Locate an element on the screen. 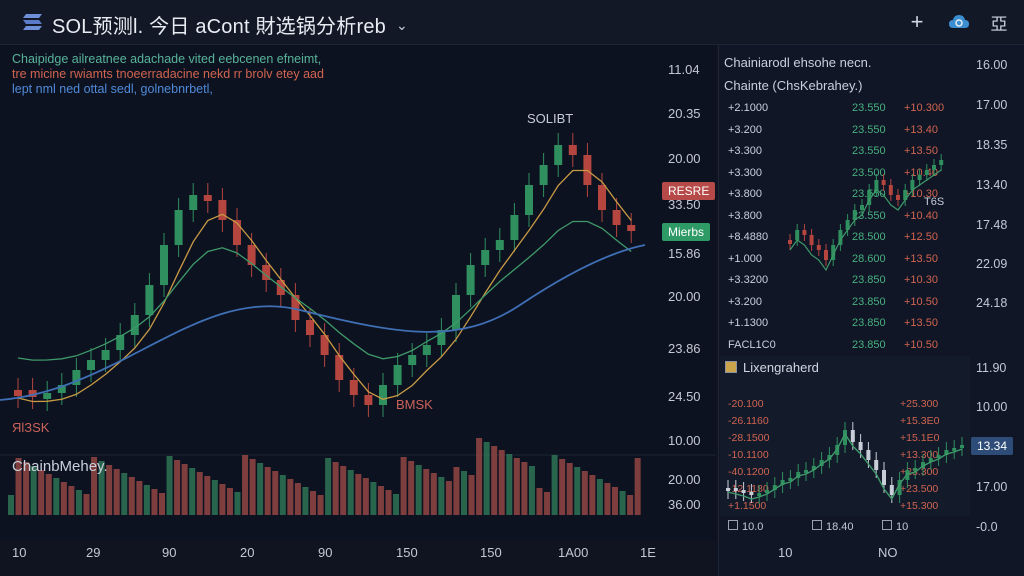 The height and width of the screenshot is (576, 1024). chevron-down-icon: ⌄ is located at coordinates (401, 25).